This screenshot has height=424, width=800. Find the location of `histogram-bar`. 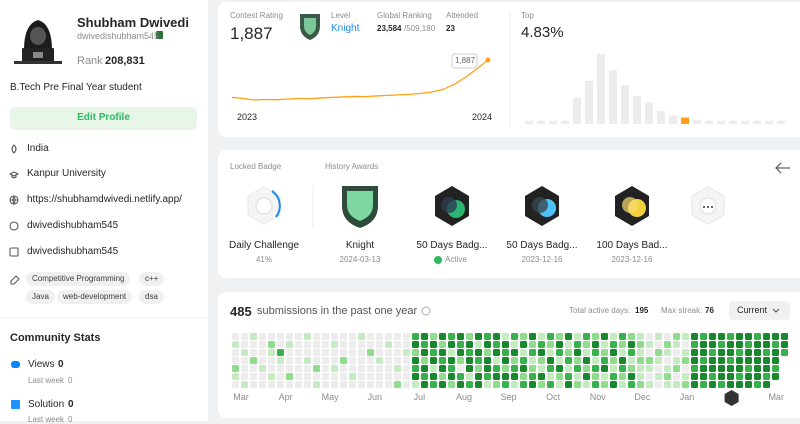

histogram-bar is located at coordinates (721, 122).